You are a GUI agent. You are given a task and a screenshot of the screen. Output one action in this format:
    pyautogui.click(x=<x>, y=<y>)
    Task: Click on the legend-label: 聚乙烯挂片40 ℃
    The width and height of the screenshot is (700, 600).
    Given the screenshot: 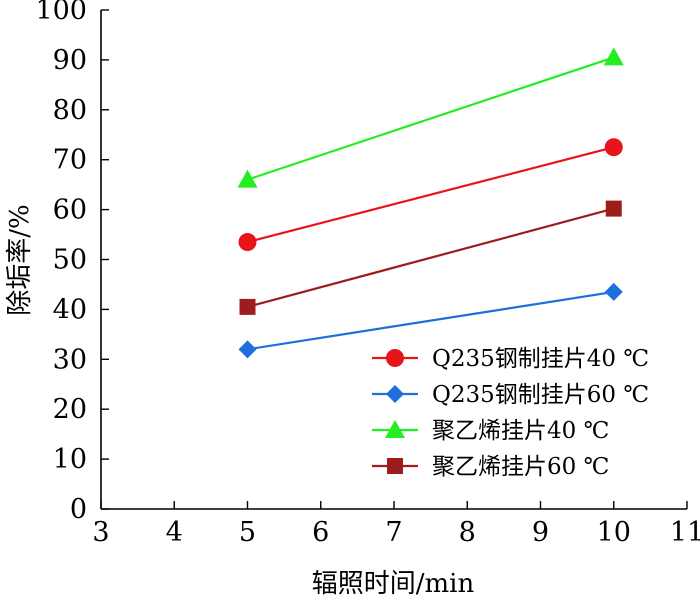 What is the action you would take?
    pyautogui.click(x=520, y=431)
    